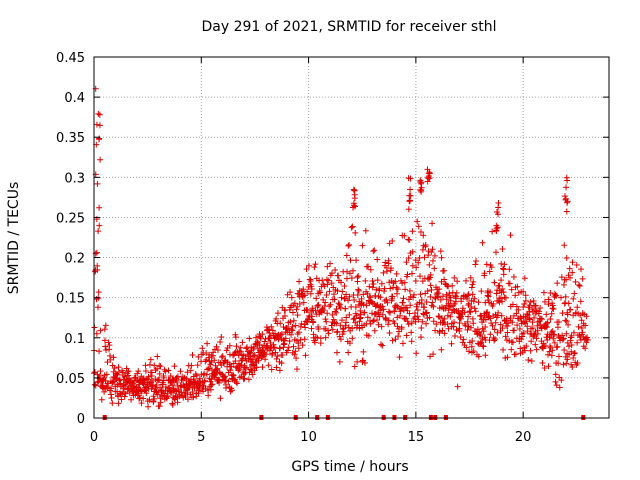 This screenshot has width=640, height=480. Describe the element at coordinates (523, 437) in the screenshot. I see `x-tick-label: 20` at that location.